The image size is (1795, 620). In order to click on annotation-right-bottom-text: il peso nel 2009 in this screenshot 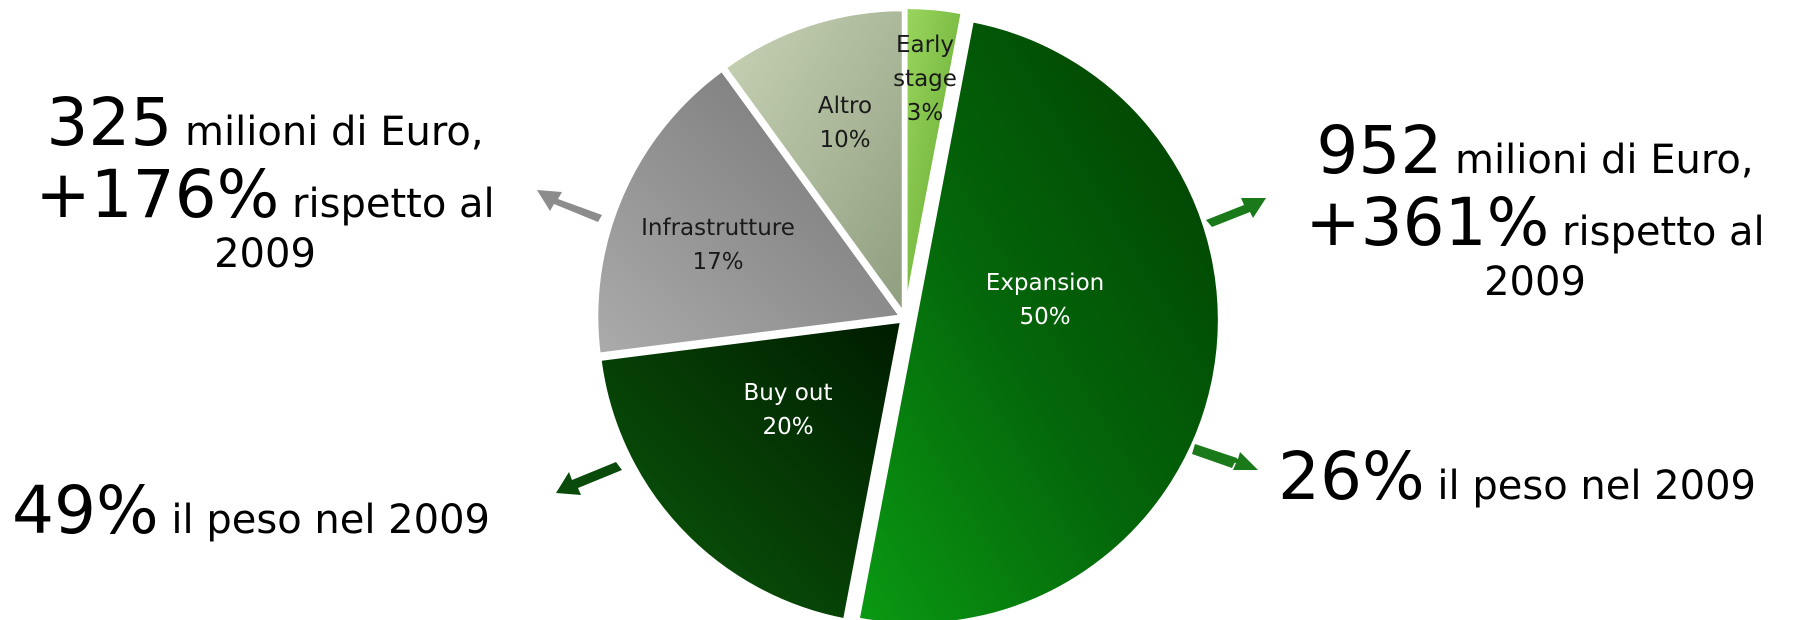, I will do `click(1590, 486)`.